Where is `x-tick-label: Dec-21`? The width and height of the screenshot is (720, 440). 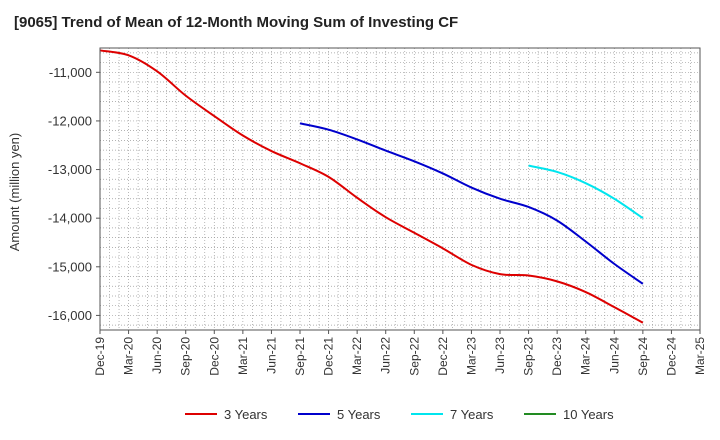
x-tick-label: Dec-21 is located at coordinates (329, 356).